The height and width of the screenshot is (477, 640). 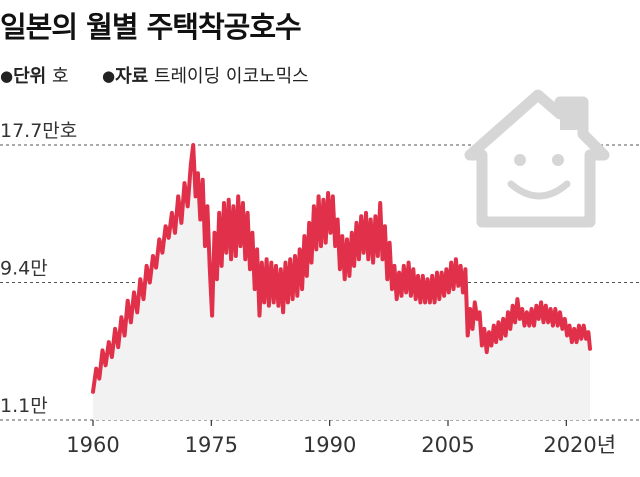 What do you see at coordinates (151, 27) in the screenshot?
I see `chart-title: 일본의 월별 주택착공호수` at bounding box center [151, 27].